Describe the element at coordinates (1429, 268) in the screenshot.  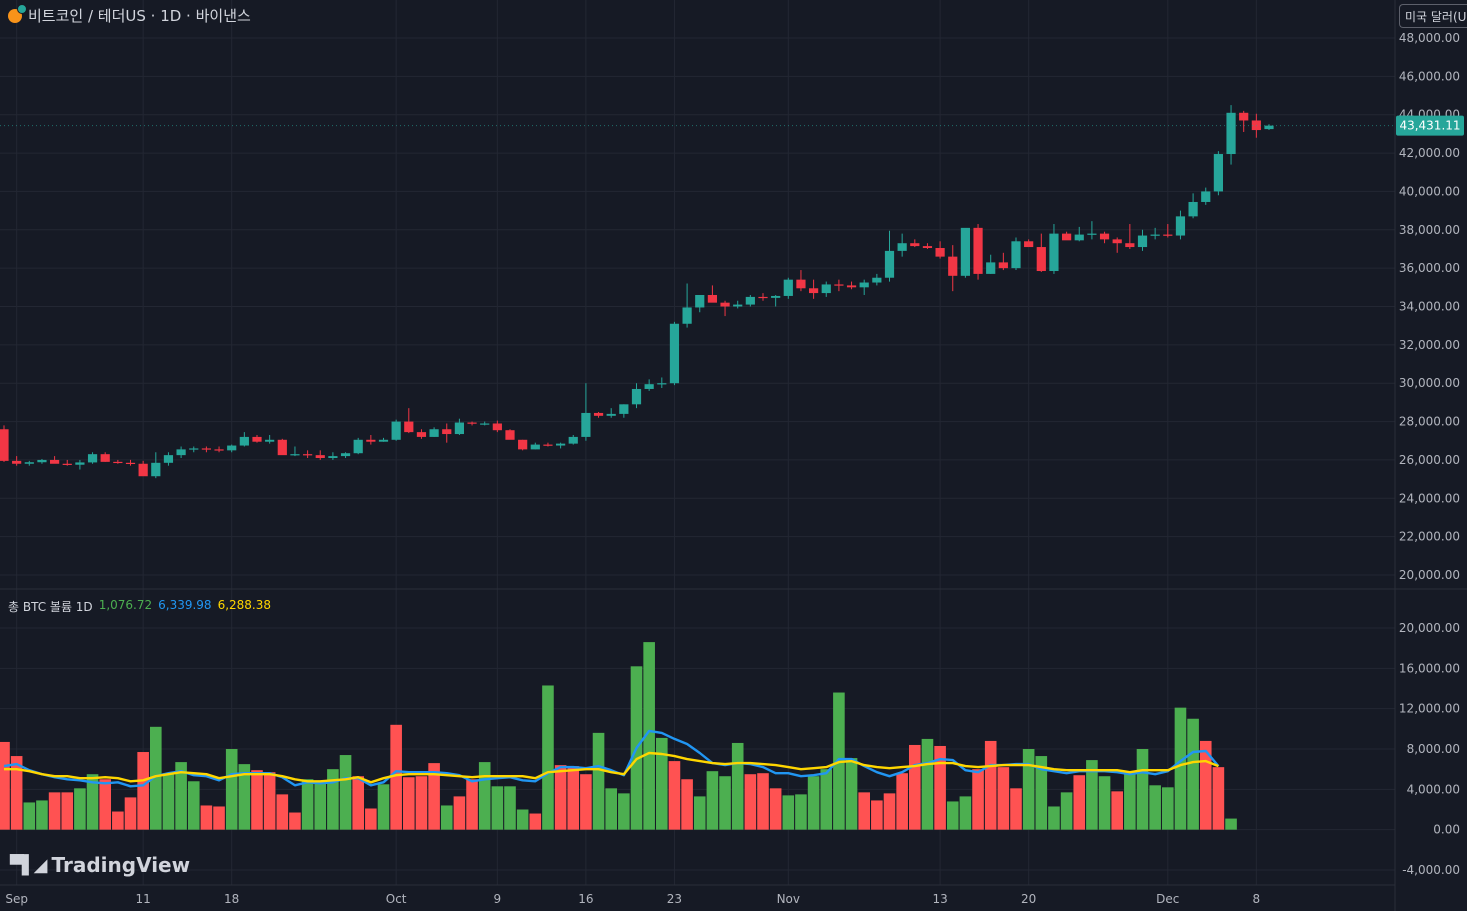
I see `price-axis-label: 36,000.00` at that location.